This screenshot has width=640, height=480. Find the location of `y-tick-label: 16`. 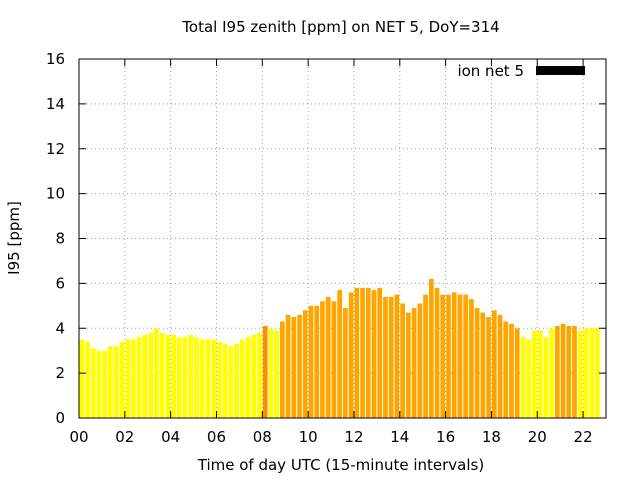

y-tick-label: 16 is located at coordinates (55, 59).